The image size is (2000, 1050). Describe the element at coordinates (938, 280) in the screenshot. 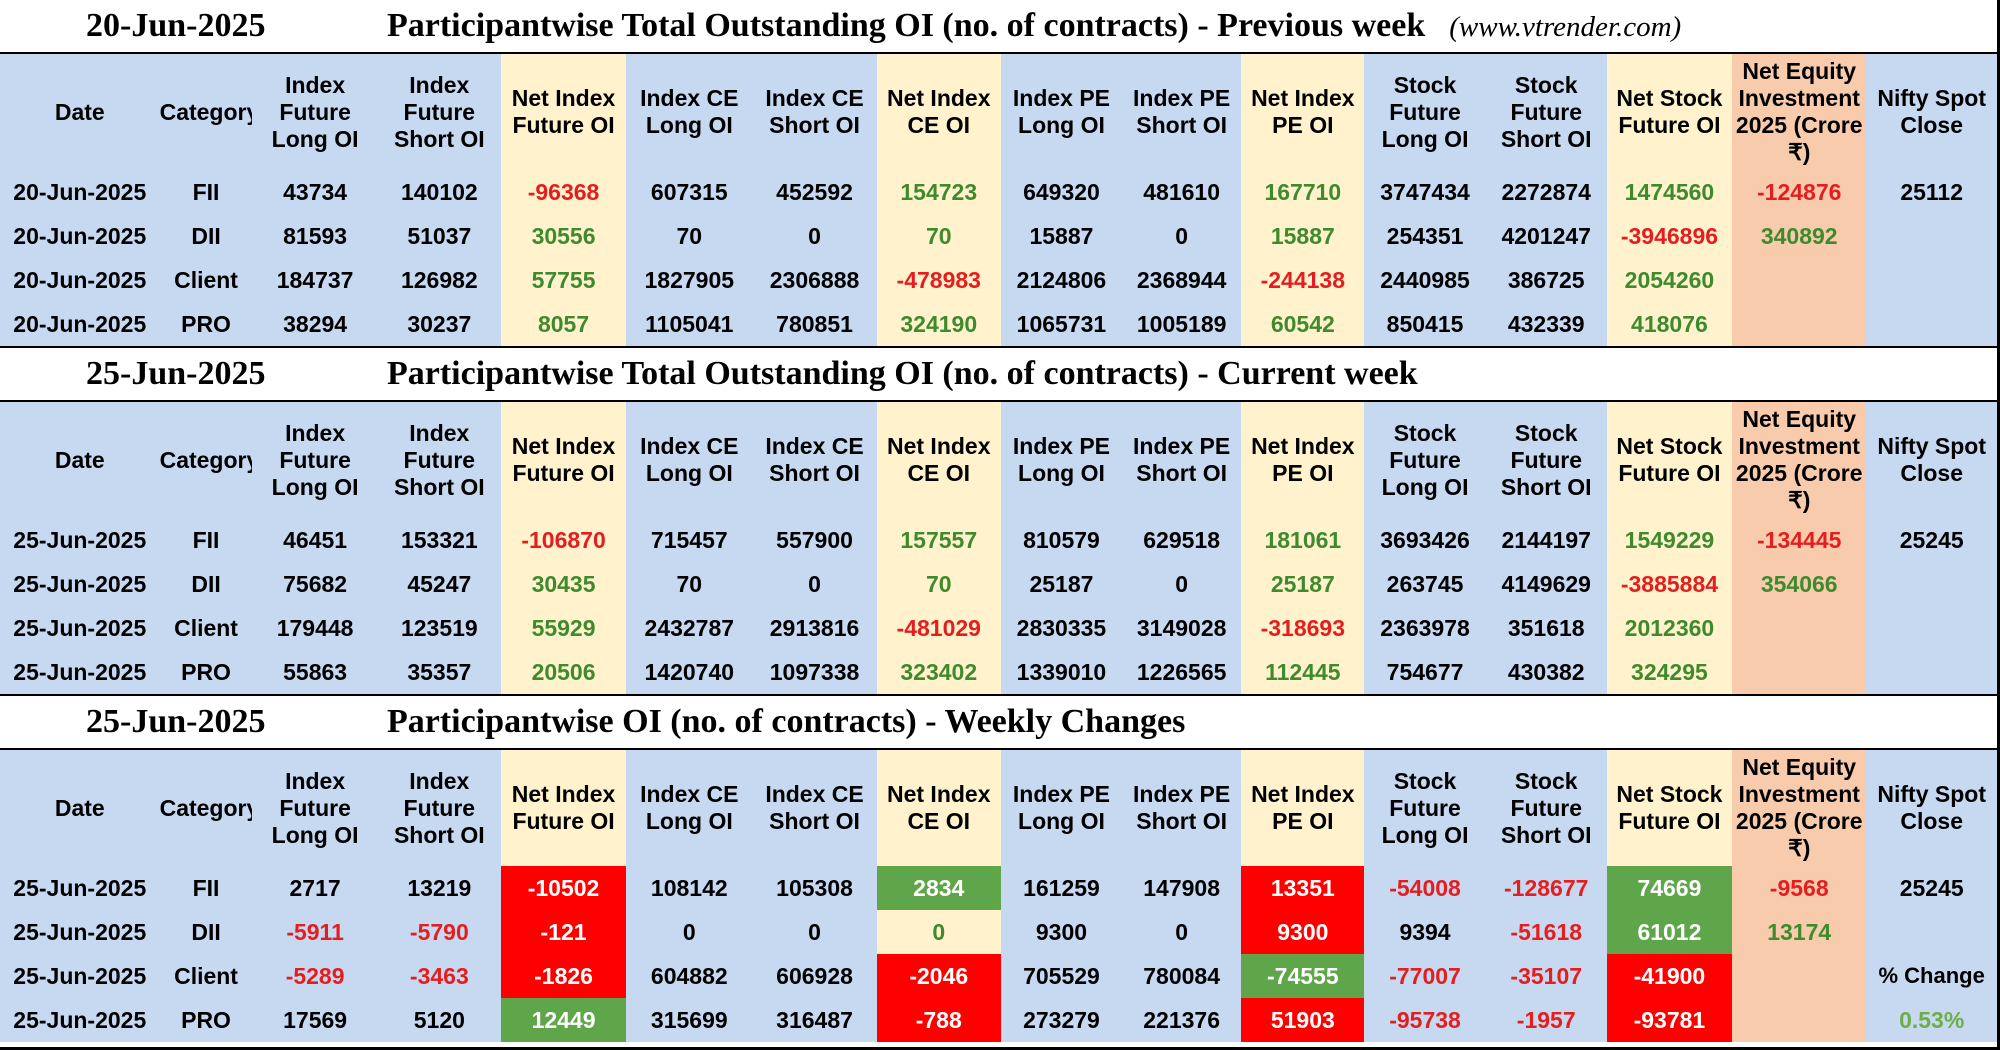

I see `cell-nce: -478983` at that location.